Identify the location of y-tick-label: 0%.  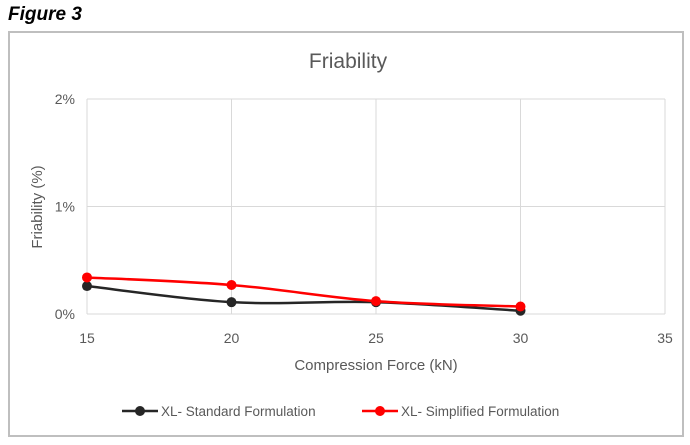
(65, 314).